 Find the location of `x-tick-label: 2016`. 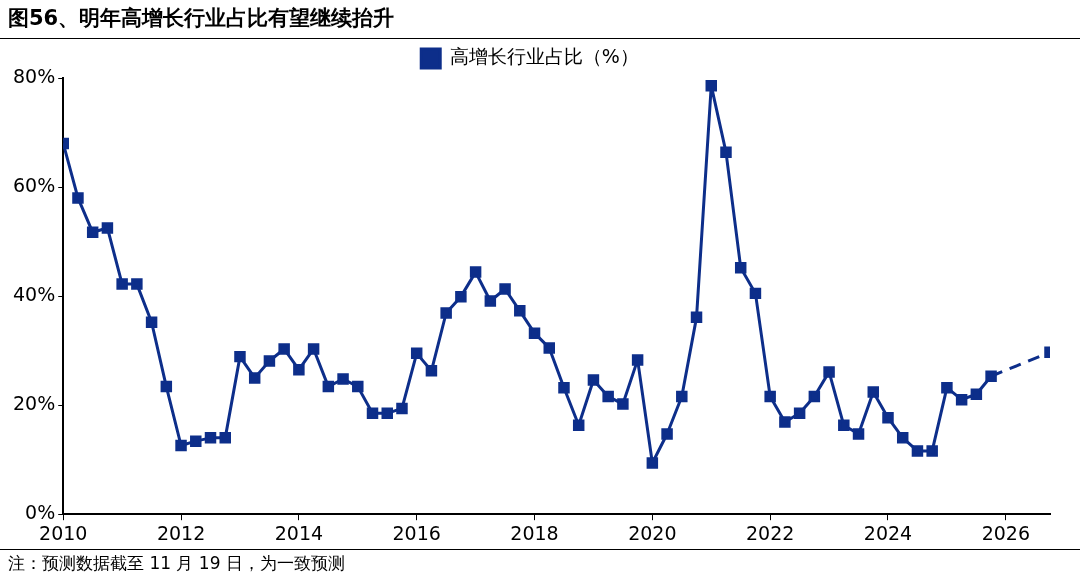

x-tick-label: 2016 is located at coordinates (416, 532).